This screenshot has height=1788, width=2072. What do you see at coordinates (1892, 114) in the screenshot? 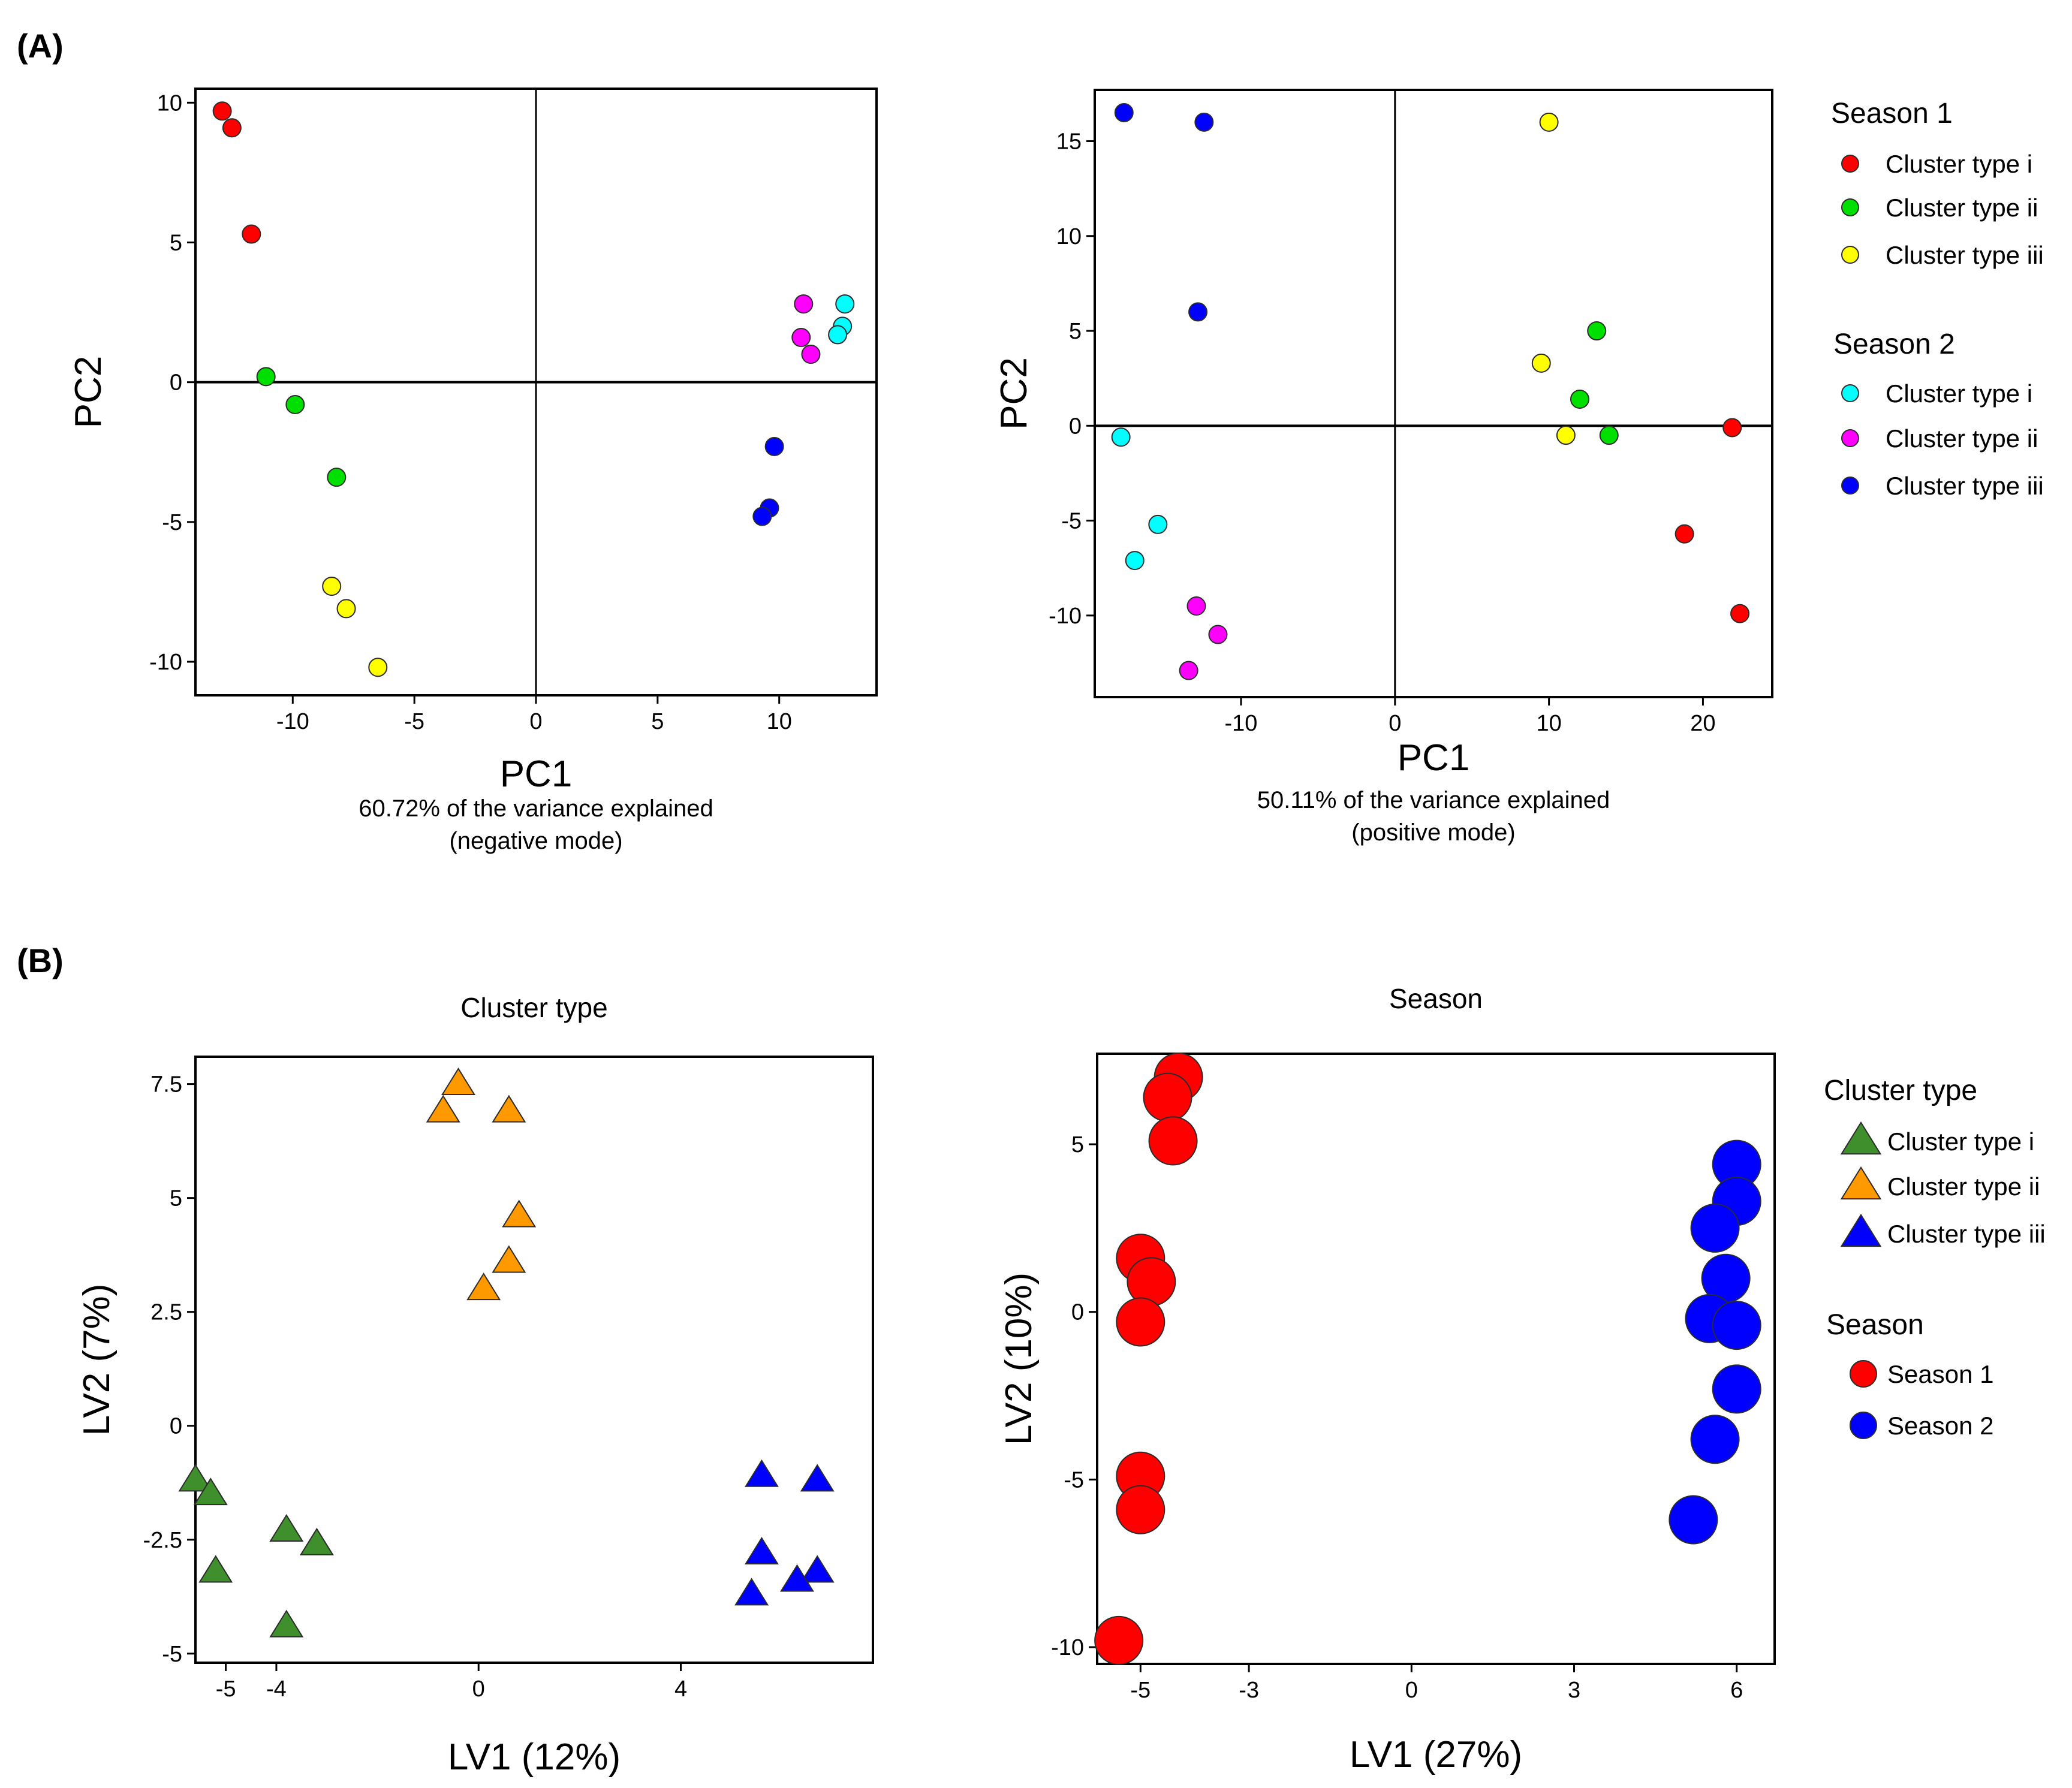
I see `legend-heading: Season 1` at bounding box center [1892, 114].